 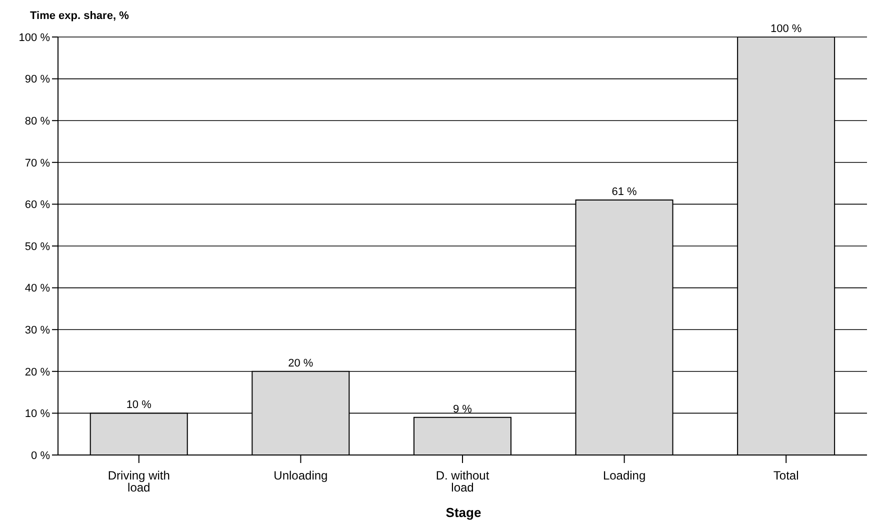 What do you see at coordinates (37, 80) in the screenshot?
I see `y-tick-label: 90 %` at bounding box center [37, 80].